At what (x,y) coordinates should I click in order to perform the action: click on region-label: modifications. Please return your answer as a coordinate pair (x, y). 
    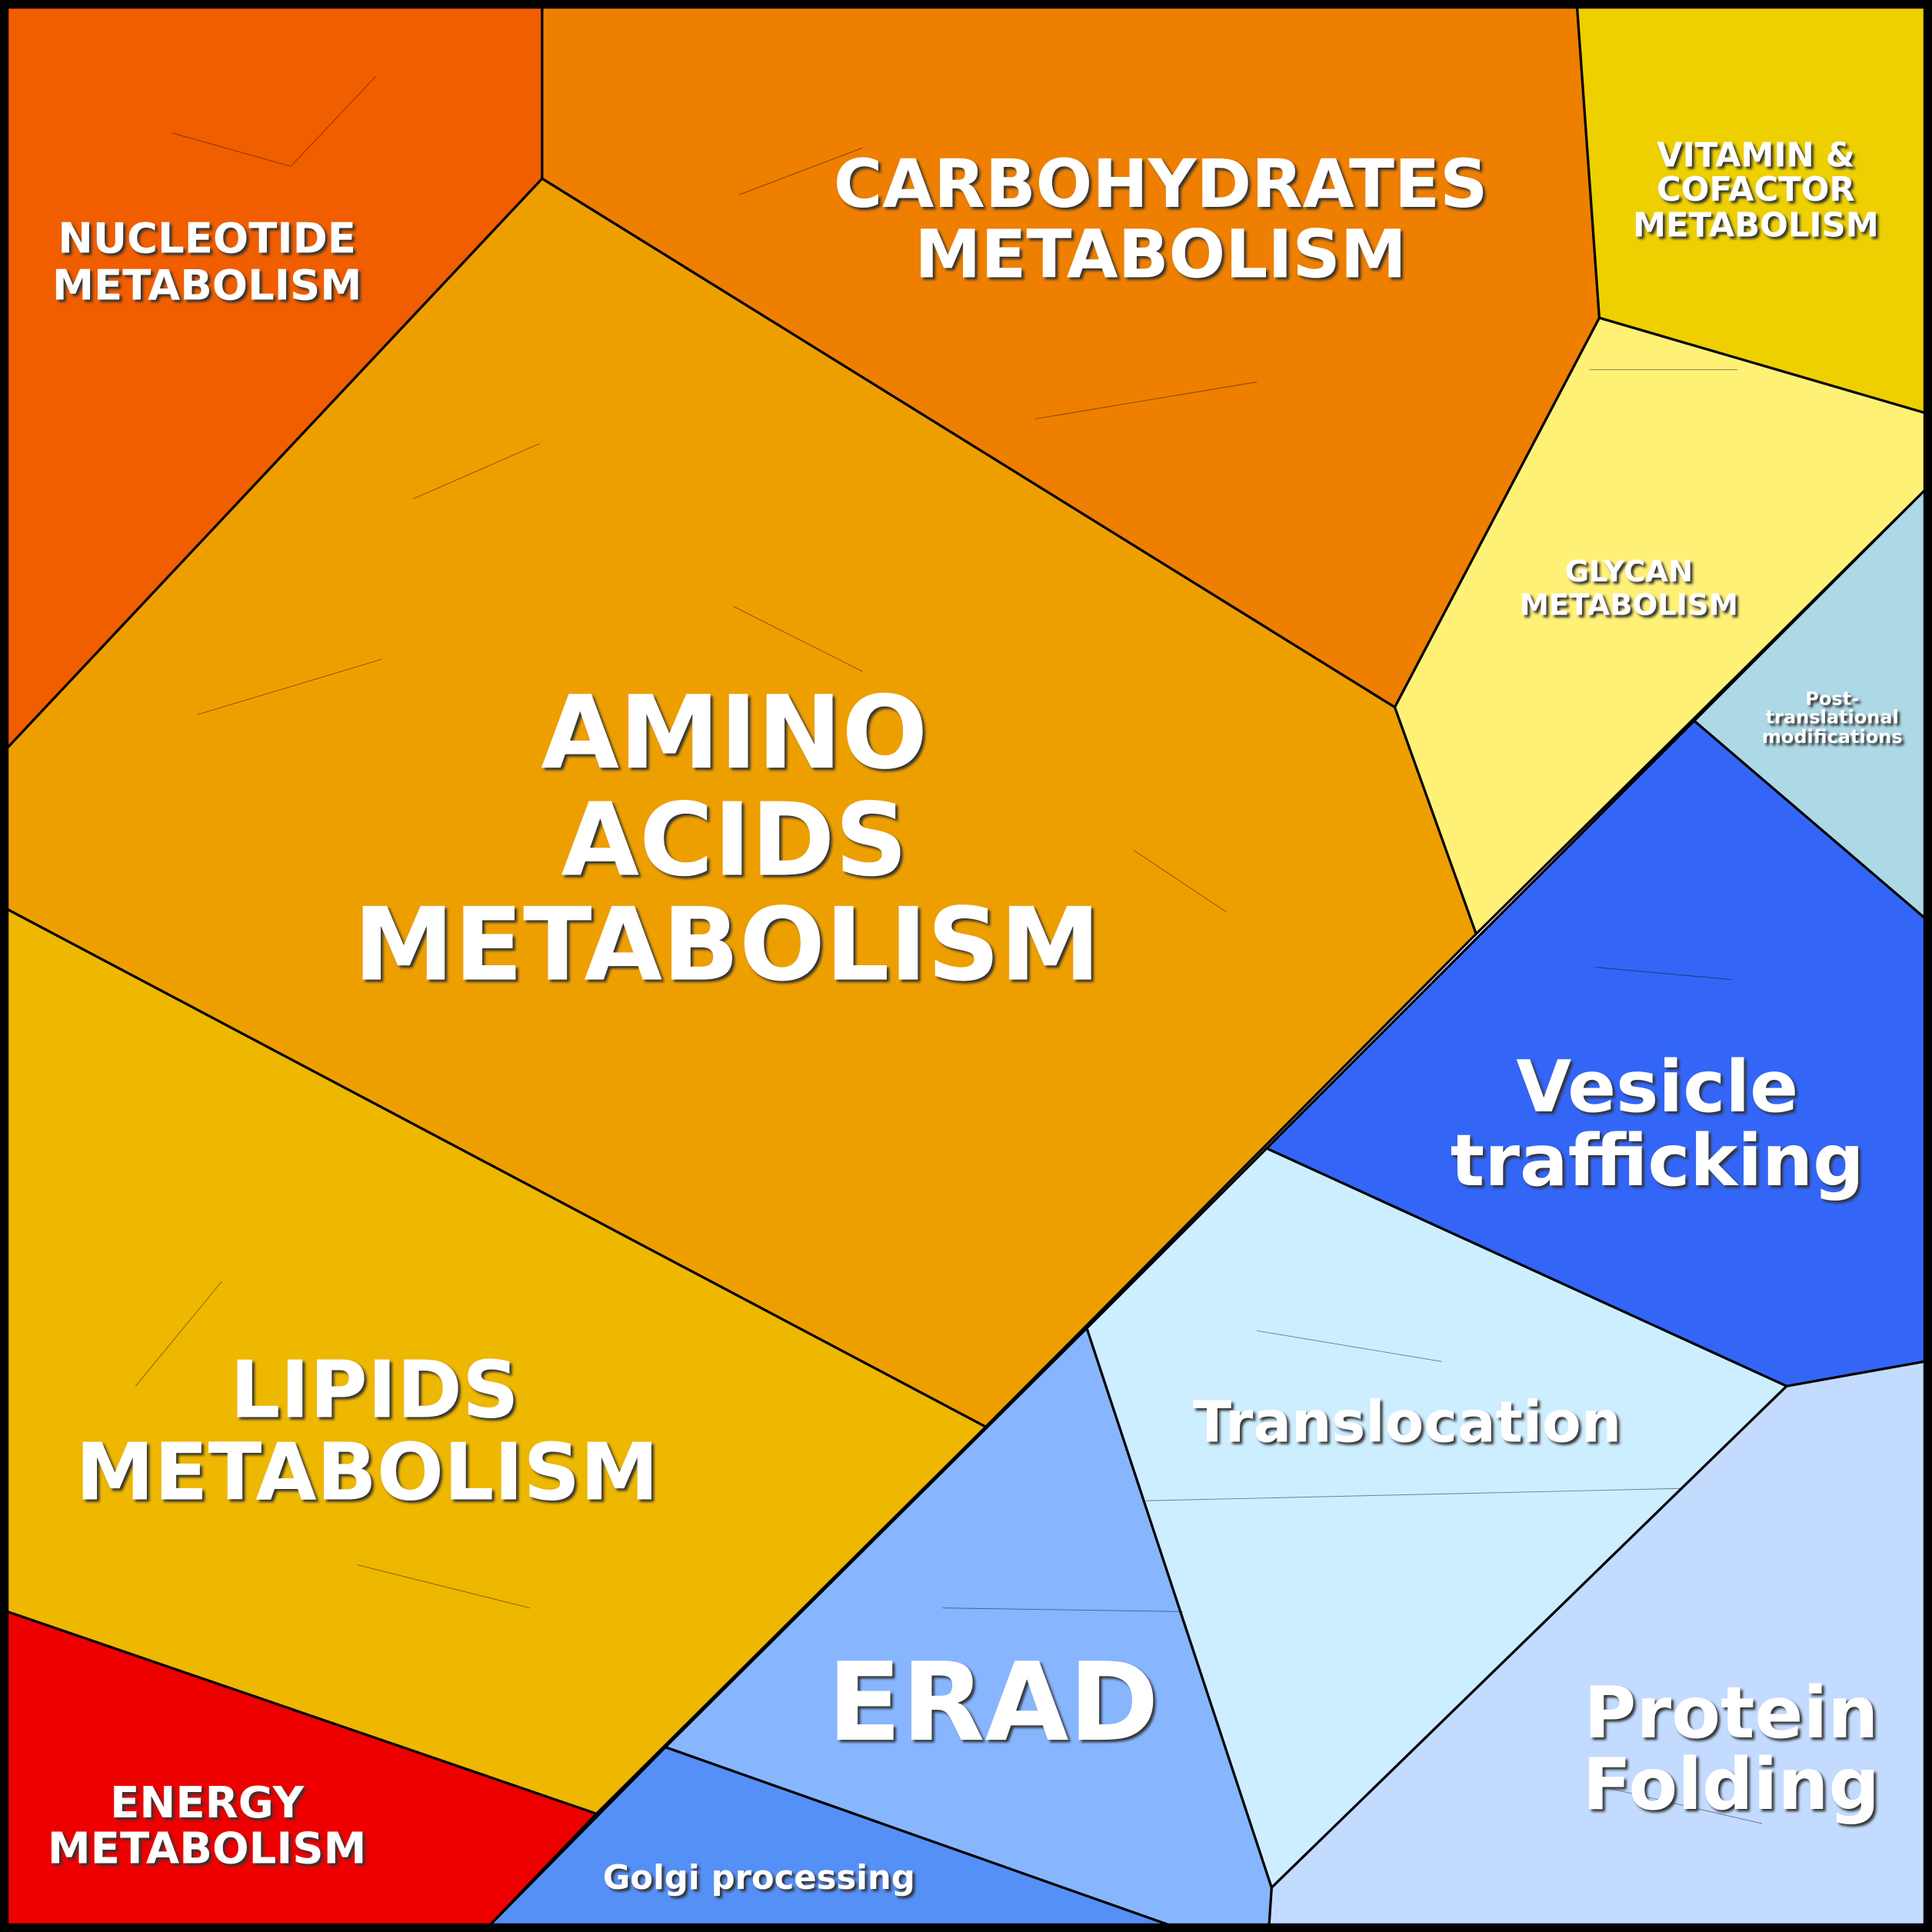
    Looking at the image, I should click on (1832, 737).